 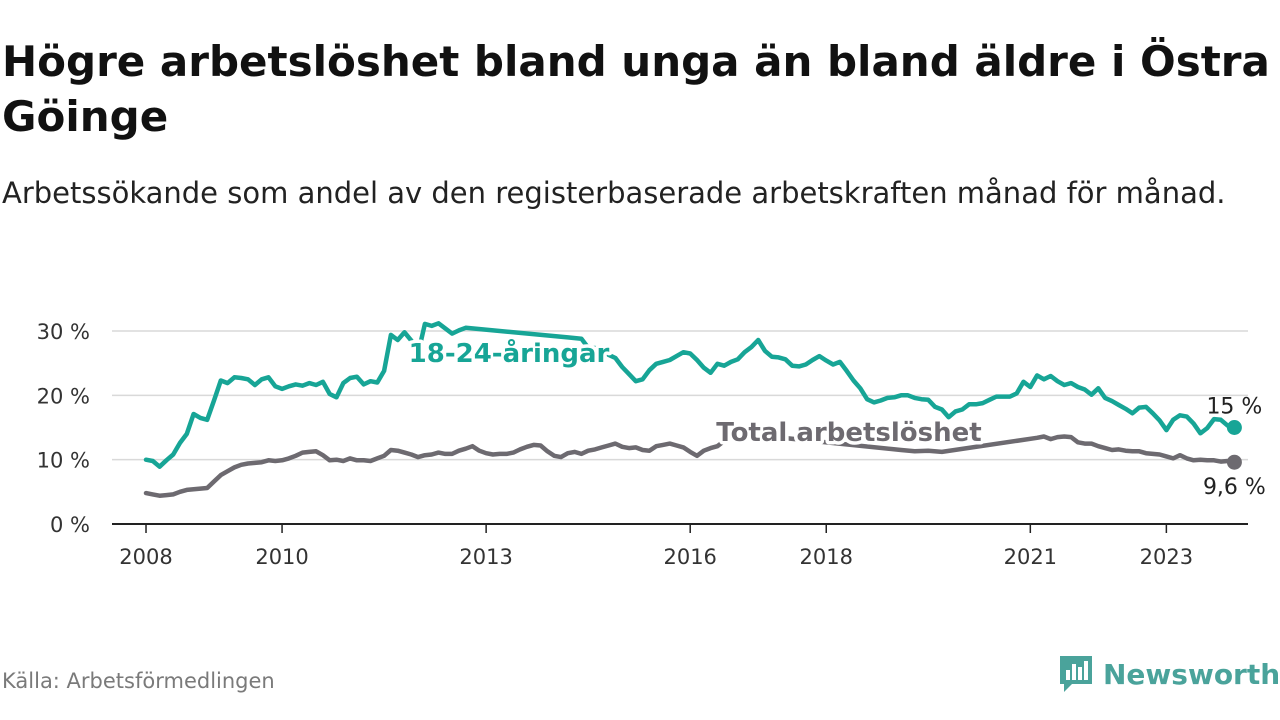 I want to click on brand-logo: Newsworthy, so click(x=1169, y=674).